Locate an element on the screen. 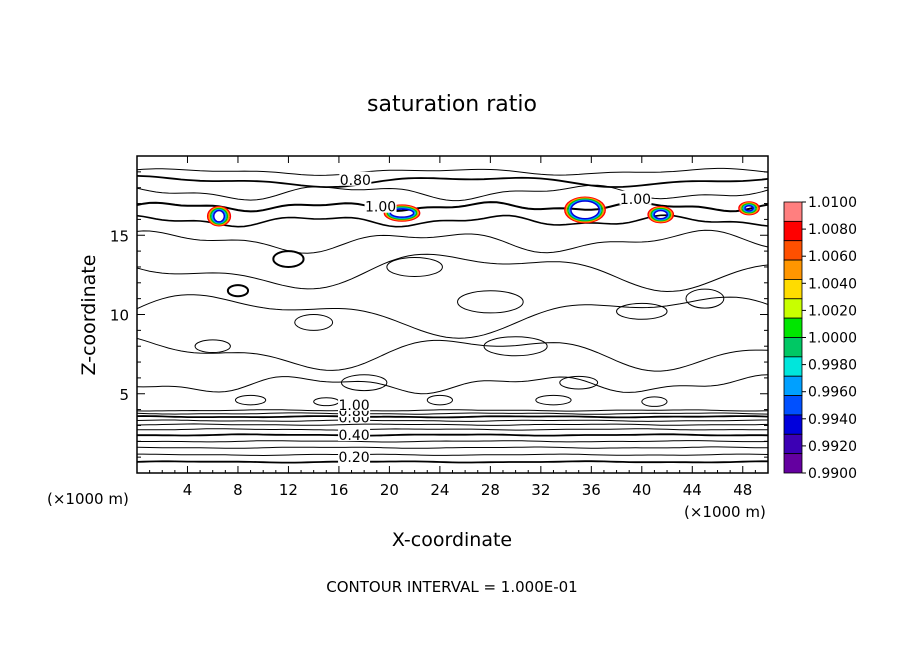 This screenshot has height=658, width=904. y-axis-label: Z-coordinate is located at coordinates (89, 315).